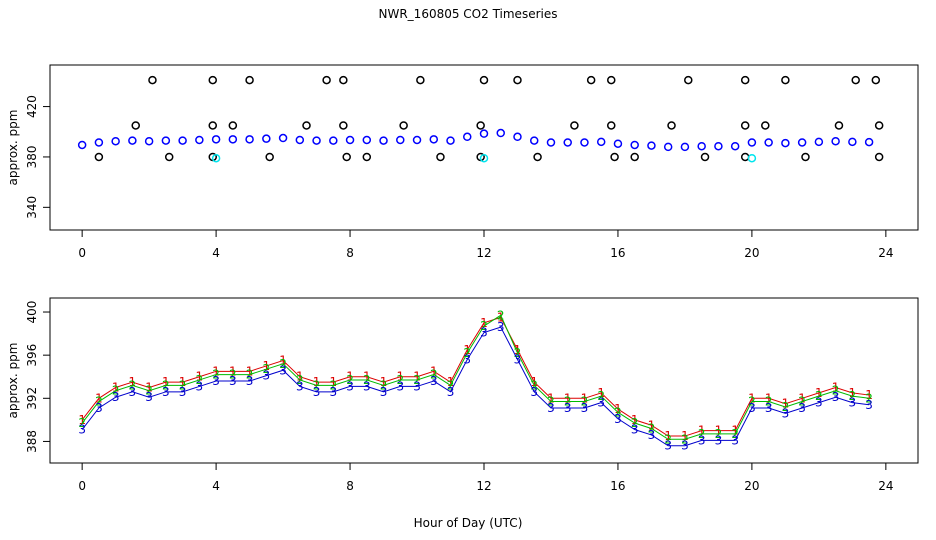  What do you see at coordinates (483, 486) in the screenshot?
I see `x-tick-label: 12` at bounding box center [483, 486].